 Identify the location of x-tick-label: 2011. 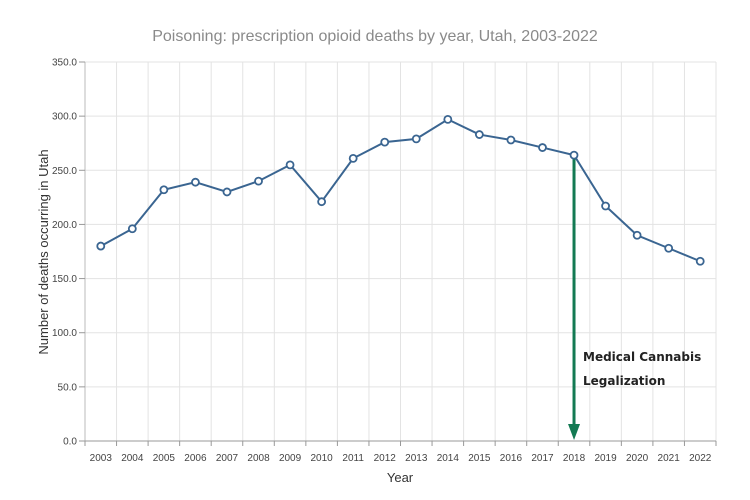
(353, 458).